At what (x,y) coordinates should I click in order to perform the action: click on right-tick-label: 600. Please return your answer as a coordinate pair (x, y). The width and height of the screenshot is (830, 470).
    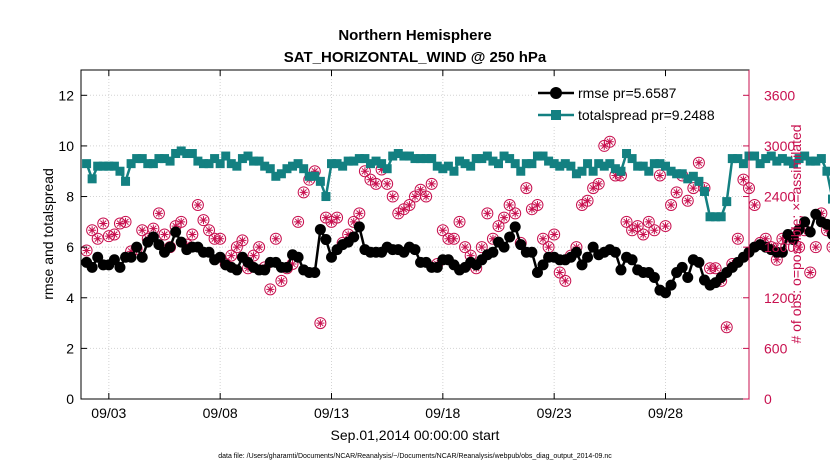
    Looking at the image, I should click on (776, 348).